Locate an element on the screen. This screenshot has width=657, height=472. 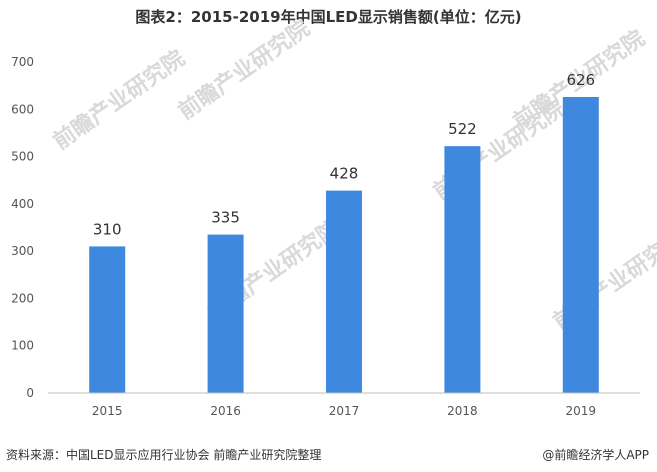
data-label-2015: 310 is located at coordinates (107, 229).